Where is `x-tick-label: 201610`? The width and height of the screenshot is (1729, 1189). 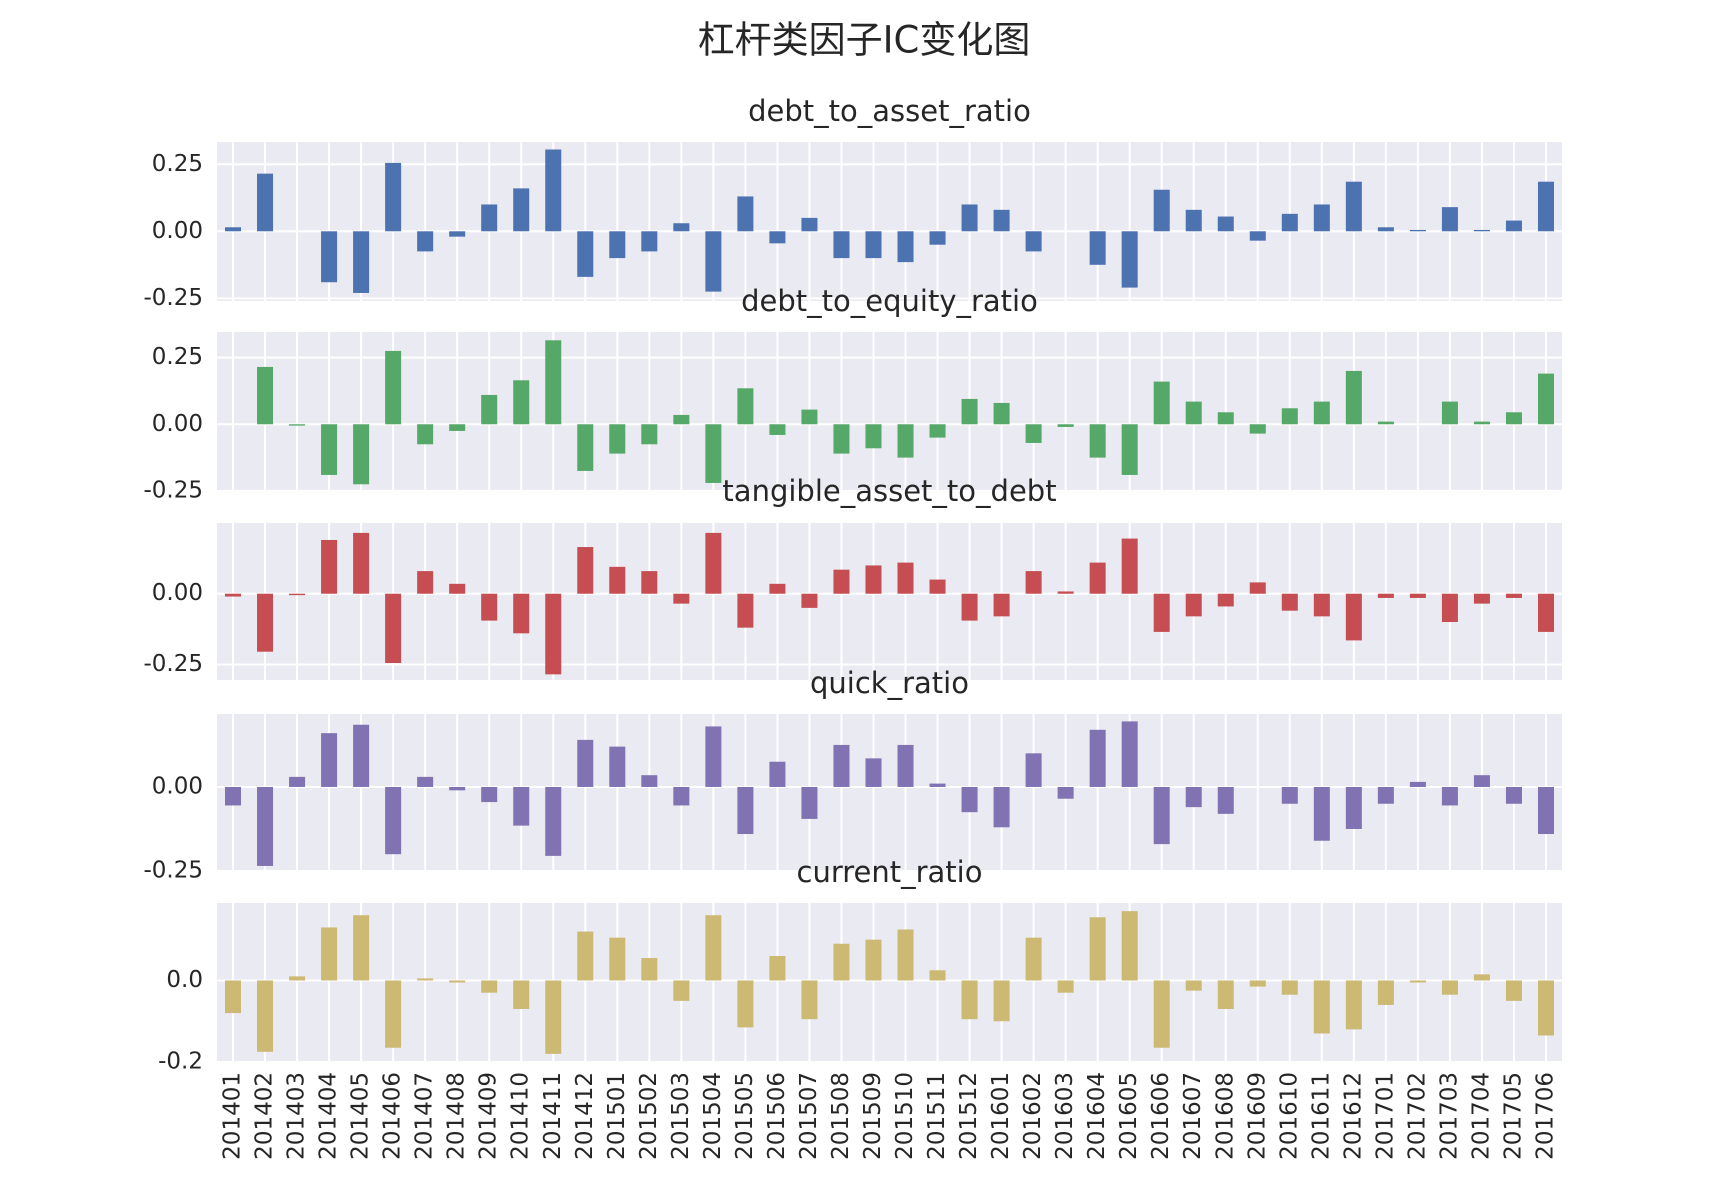
x-tick-label: 201610 is located at coordinates (1289, 1116).